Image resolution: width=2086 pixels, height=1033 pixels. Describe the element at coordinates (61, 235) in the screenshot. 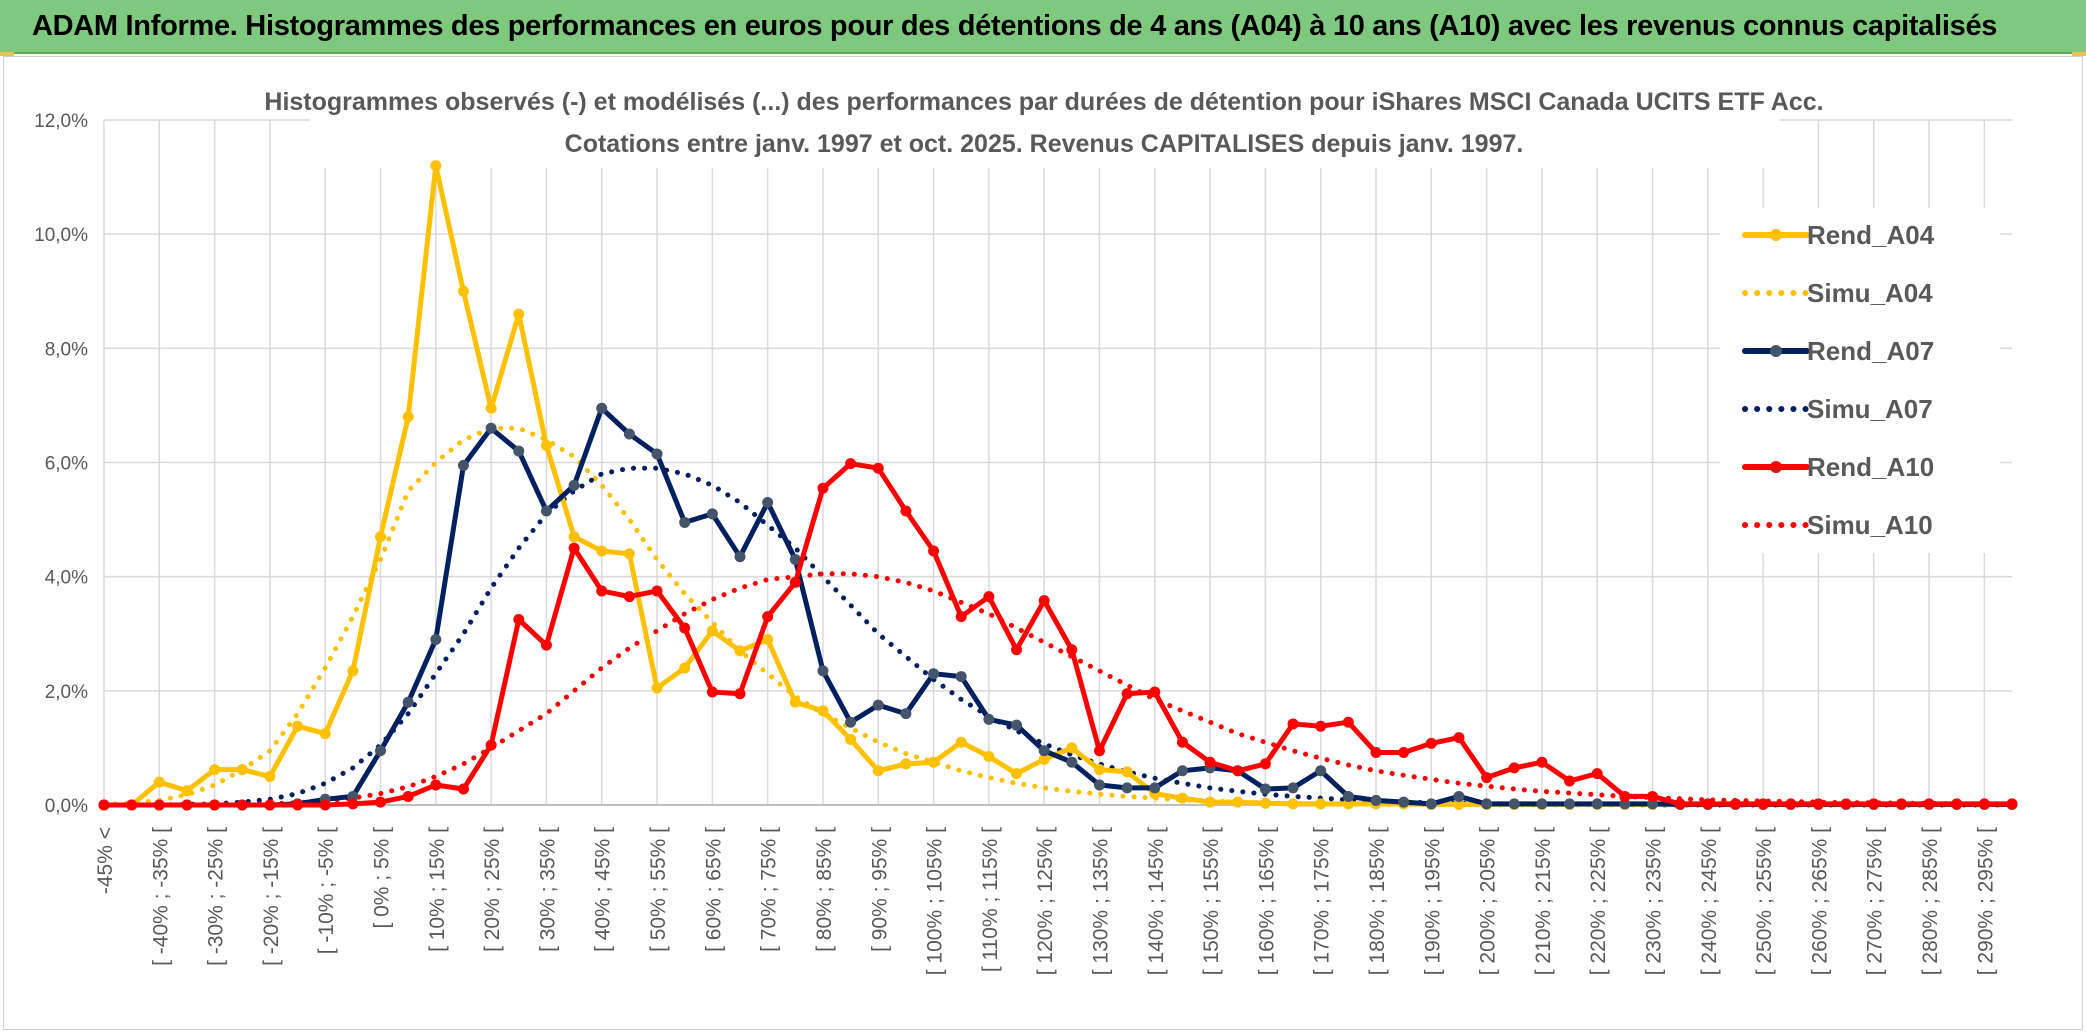

I see `y-tick-label: 10,0%` at that location.